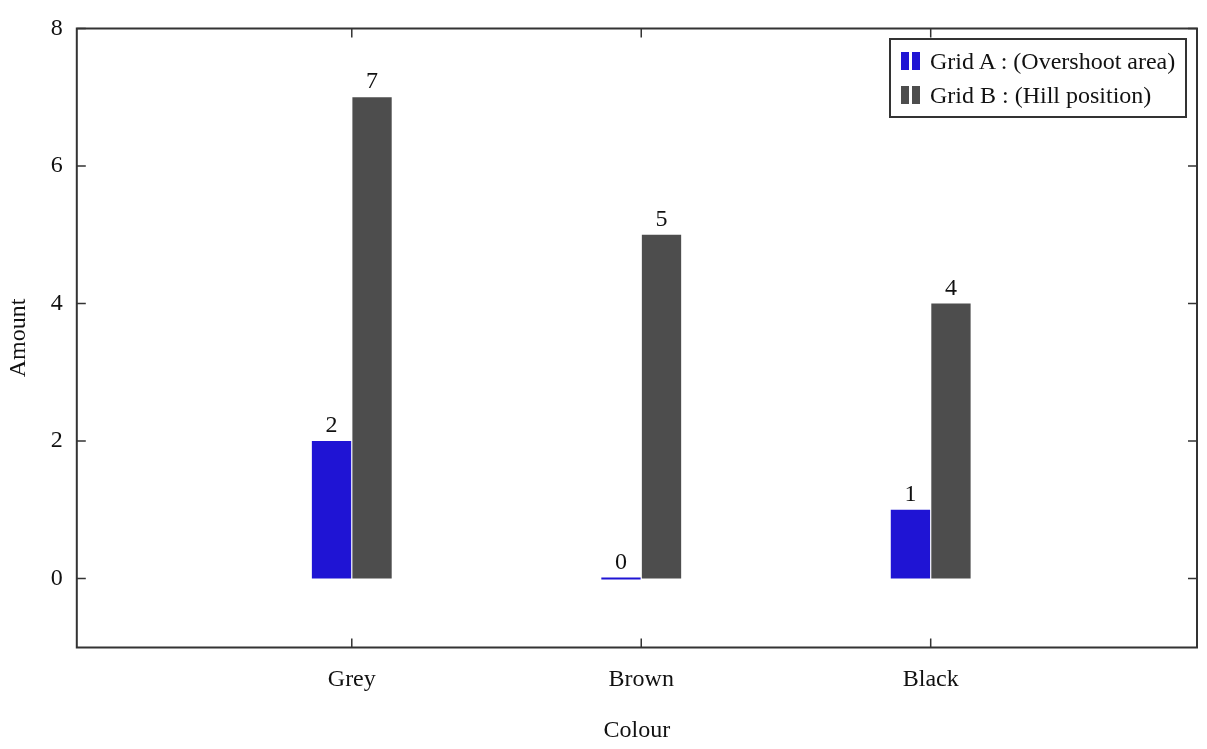 Image resolution: width=1207 pixels, height=749 pixels. I want to click on y-tick-label: 0, so click(56, 576).